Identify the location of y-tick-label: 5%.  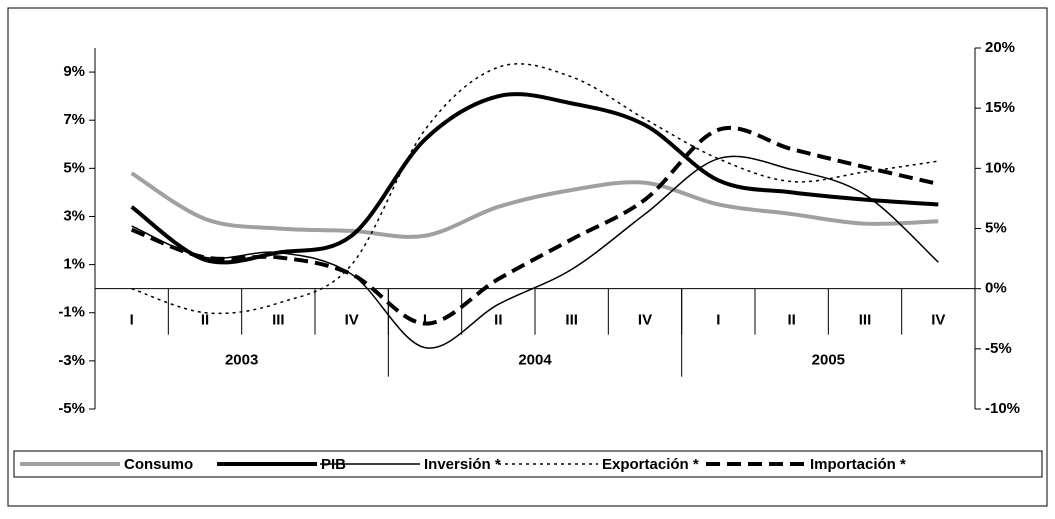
(74, 167).